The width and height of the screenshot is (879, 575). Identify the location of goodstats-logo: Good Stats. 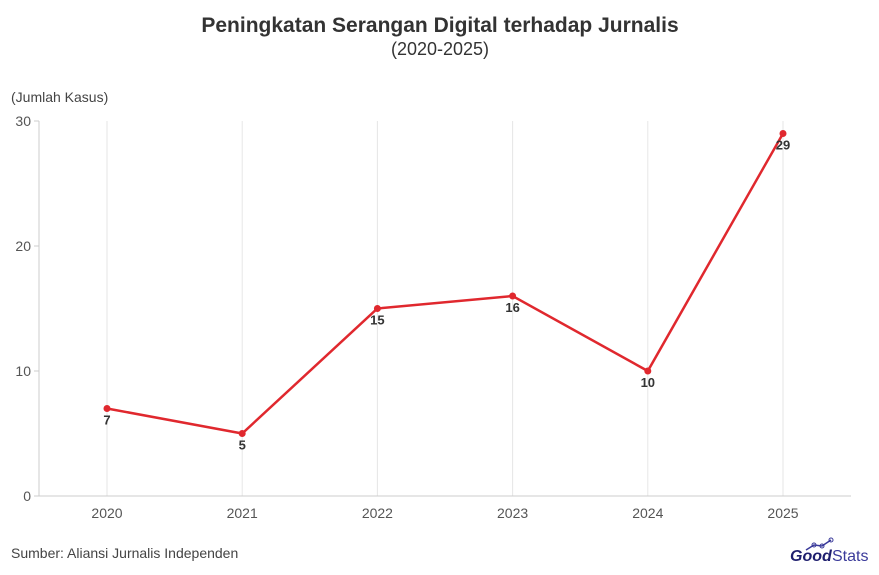
(829, 551).